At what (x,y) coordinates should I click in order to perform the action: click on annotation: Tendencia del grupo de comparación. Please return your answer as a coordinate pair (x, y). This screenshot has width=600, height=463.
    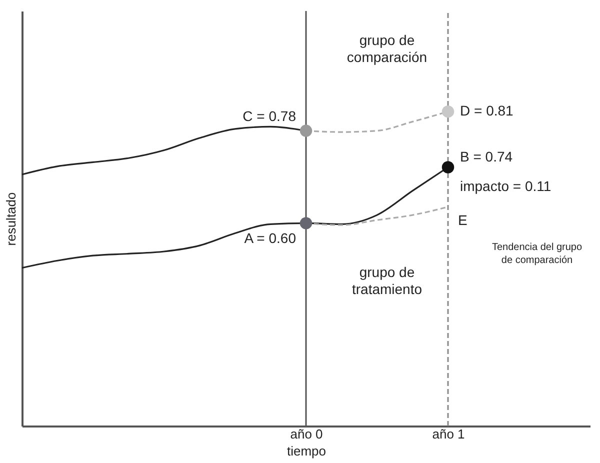
    Looking at the image, I should click on (537, 254).